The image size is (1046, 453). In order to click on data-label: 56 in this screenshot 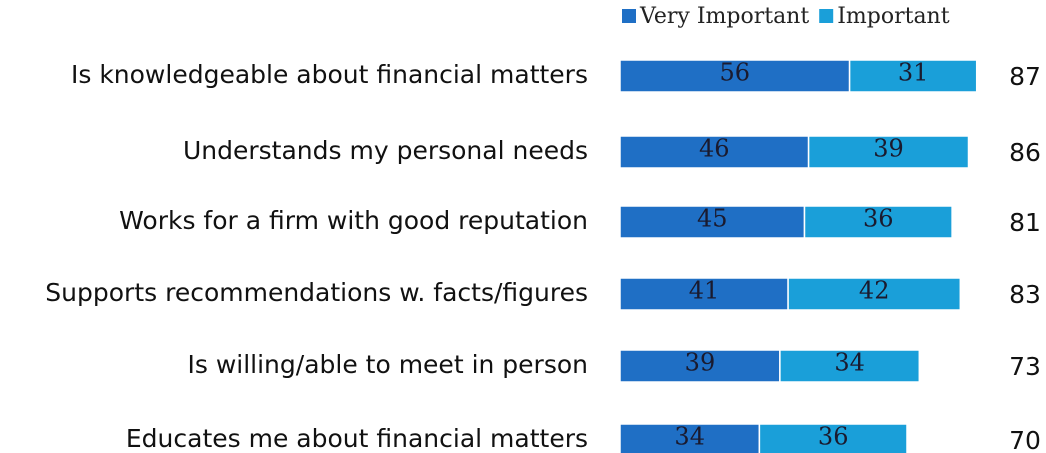, I will do `click(735, 73)`.